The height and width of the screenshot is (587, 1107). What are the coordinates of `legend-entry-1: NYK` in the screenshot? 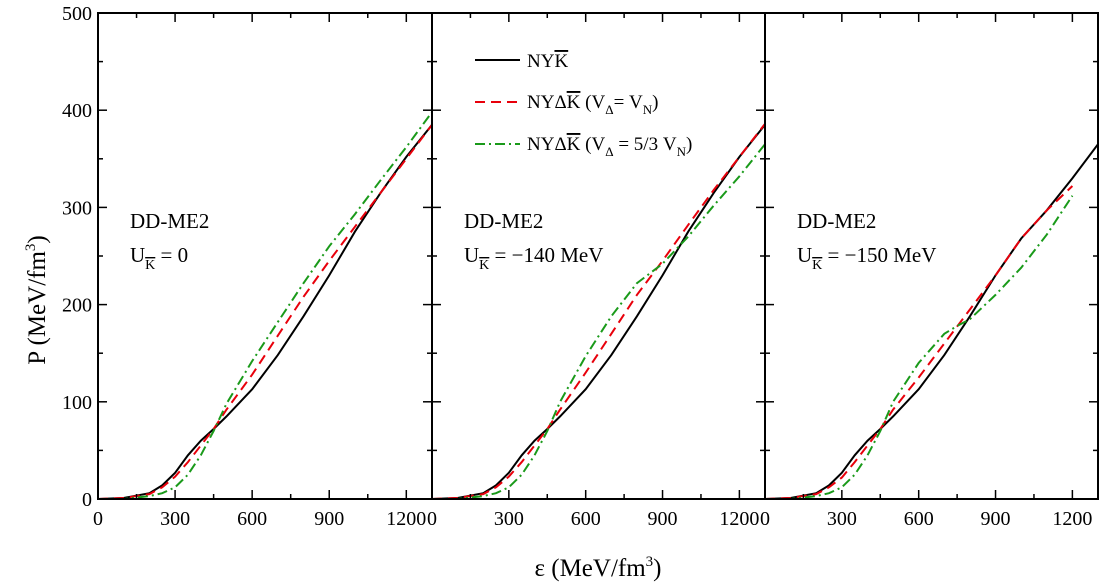 It's located at (547, 61).